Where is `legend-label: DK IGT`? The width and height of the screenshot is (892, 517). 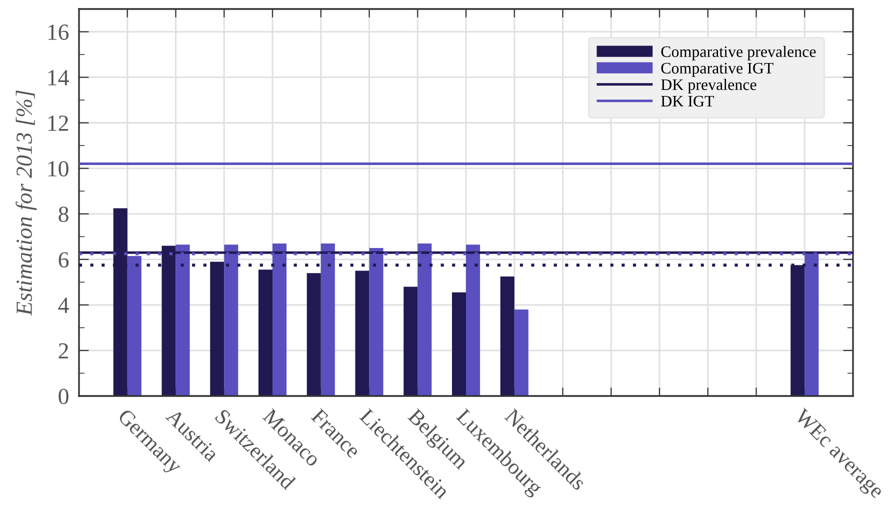
legend-label: DK IGT is located at coordinates (687, 101).